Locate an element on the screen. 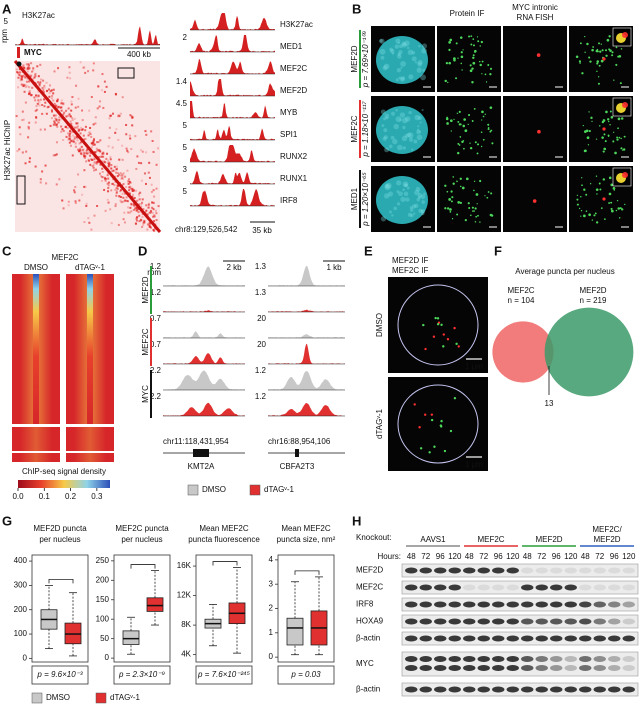 Image resolution: width=640 pixels, height=708 pixels. heatmap-center is located at coordinates (90, 349).